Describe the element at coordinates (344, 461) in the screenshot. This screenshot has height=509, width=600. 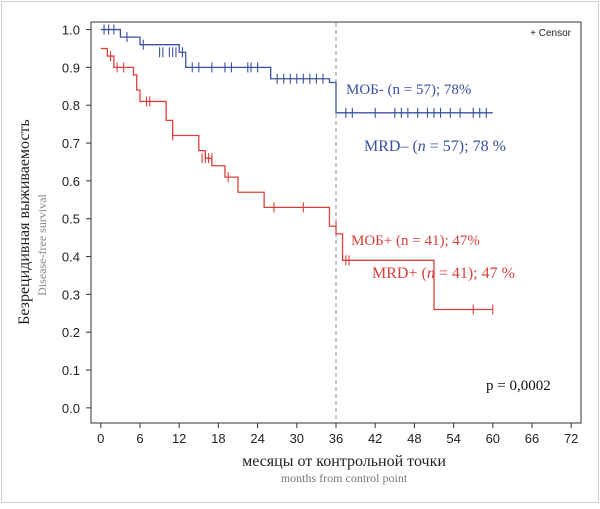
I see `x-axis-label: месяцы от контрольной точки` at that location.